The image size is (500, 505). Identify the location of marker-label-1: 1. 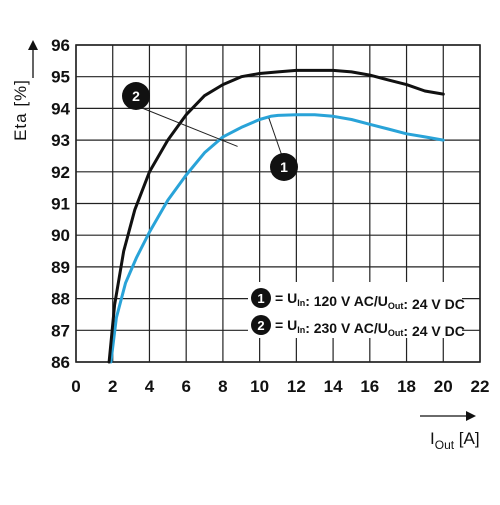
(284, 167).